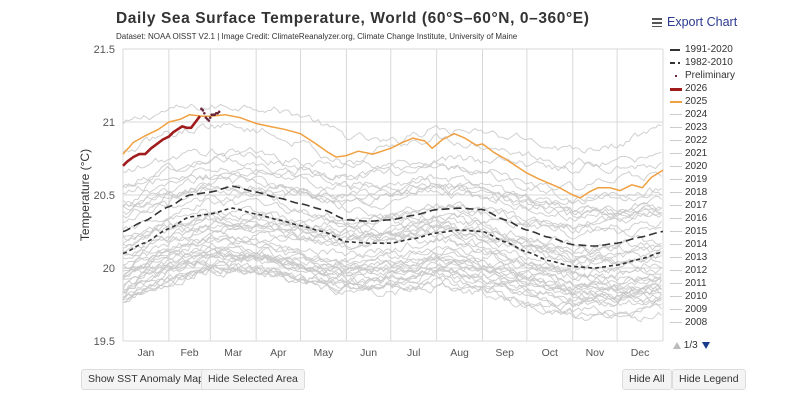 The height and width of the screenshot is (400, 800). Describe the element at coordinates (725, 231) in the screenshot. I see `legend-item-2015: 2015` at that location.